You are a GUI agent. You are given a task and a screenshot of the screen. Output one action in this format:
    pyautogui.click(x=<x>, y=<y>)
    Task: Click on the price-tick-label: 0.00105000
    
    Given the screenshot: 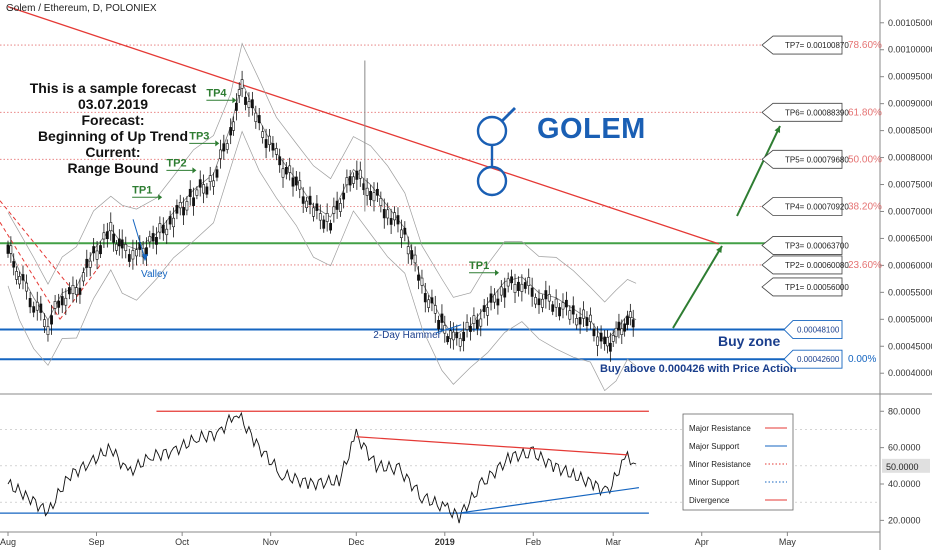 What is the action you would take?
    pyautogui.click(x=910, y=23)
    